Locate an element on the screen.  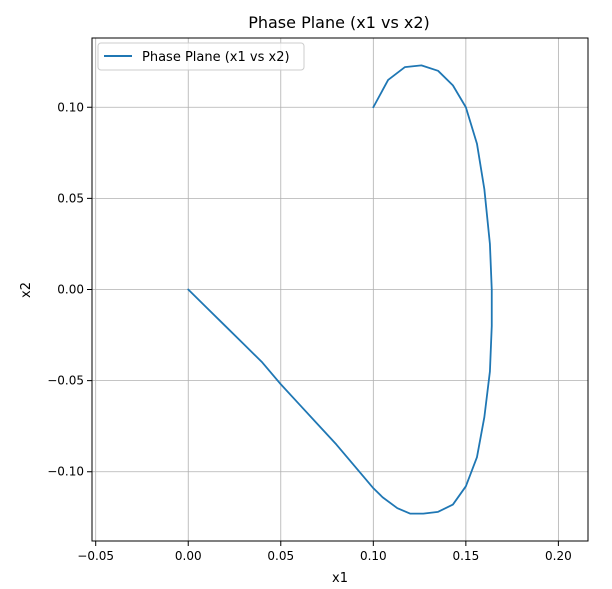
legend: Phase Plane (x1 vs x2) is located at coordinates (201, 56).